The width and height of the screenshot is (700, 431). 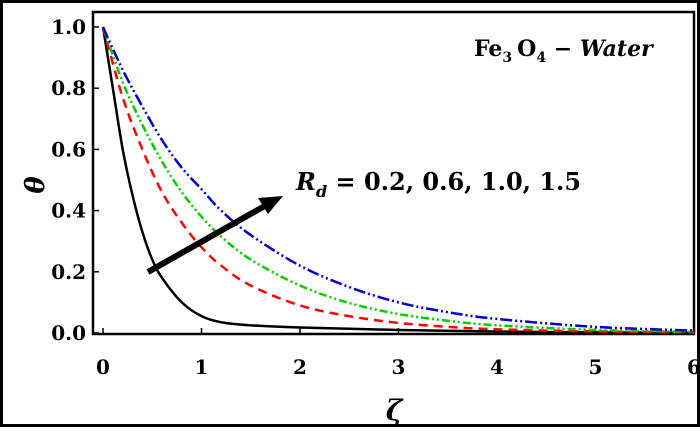 What do you see at coordinates (36, 185) in the screenshot?
I see `y-axis-title: θ` at bounding box center [36, 185].